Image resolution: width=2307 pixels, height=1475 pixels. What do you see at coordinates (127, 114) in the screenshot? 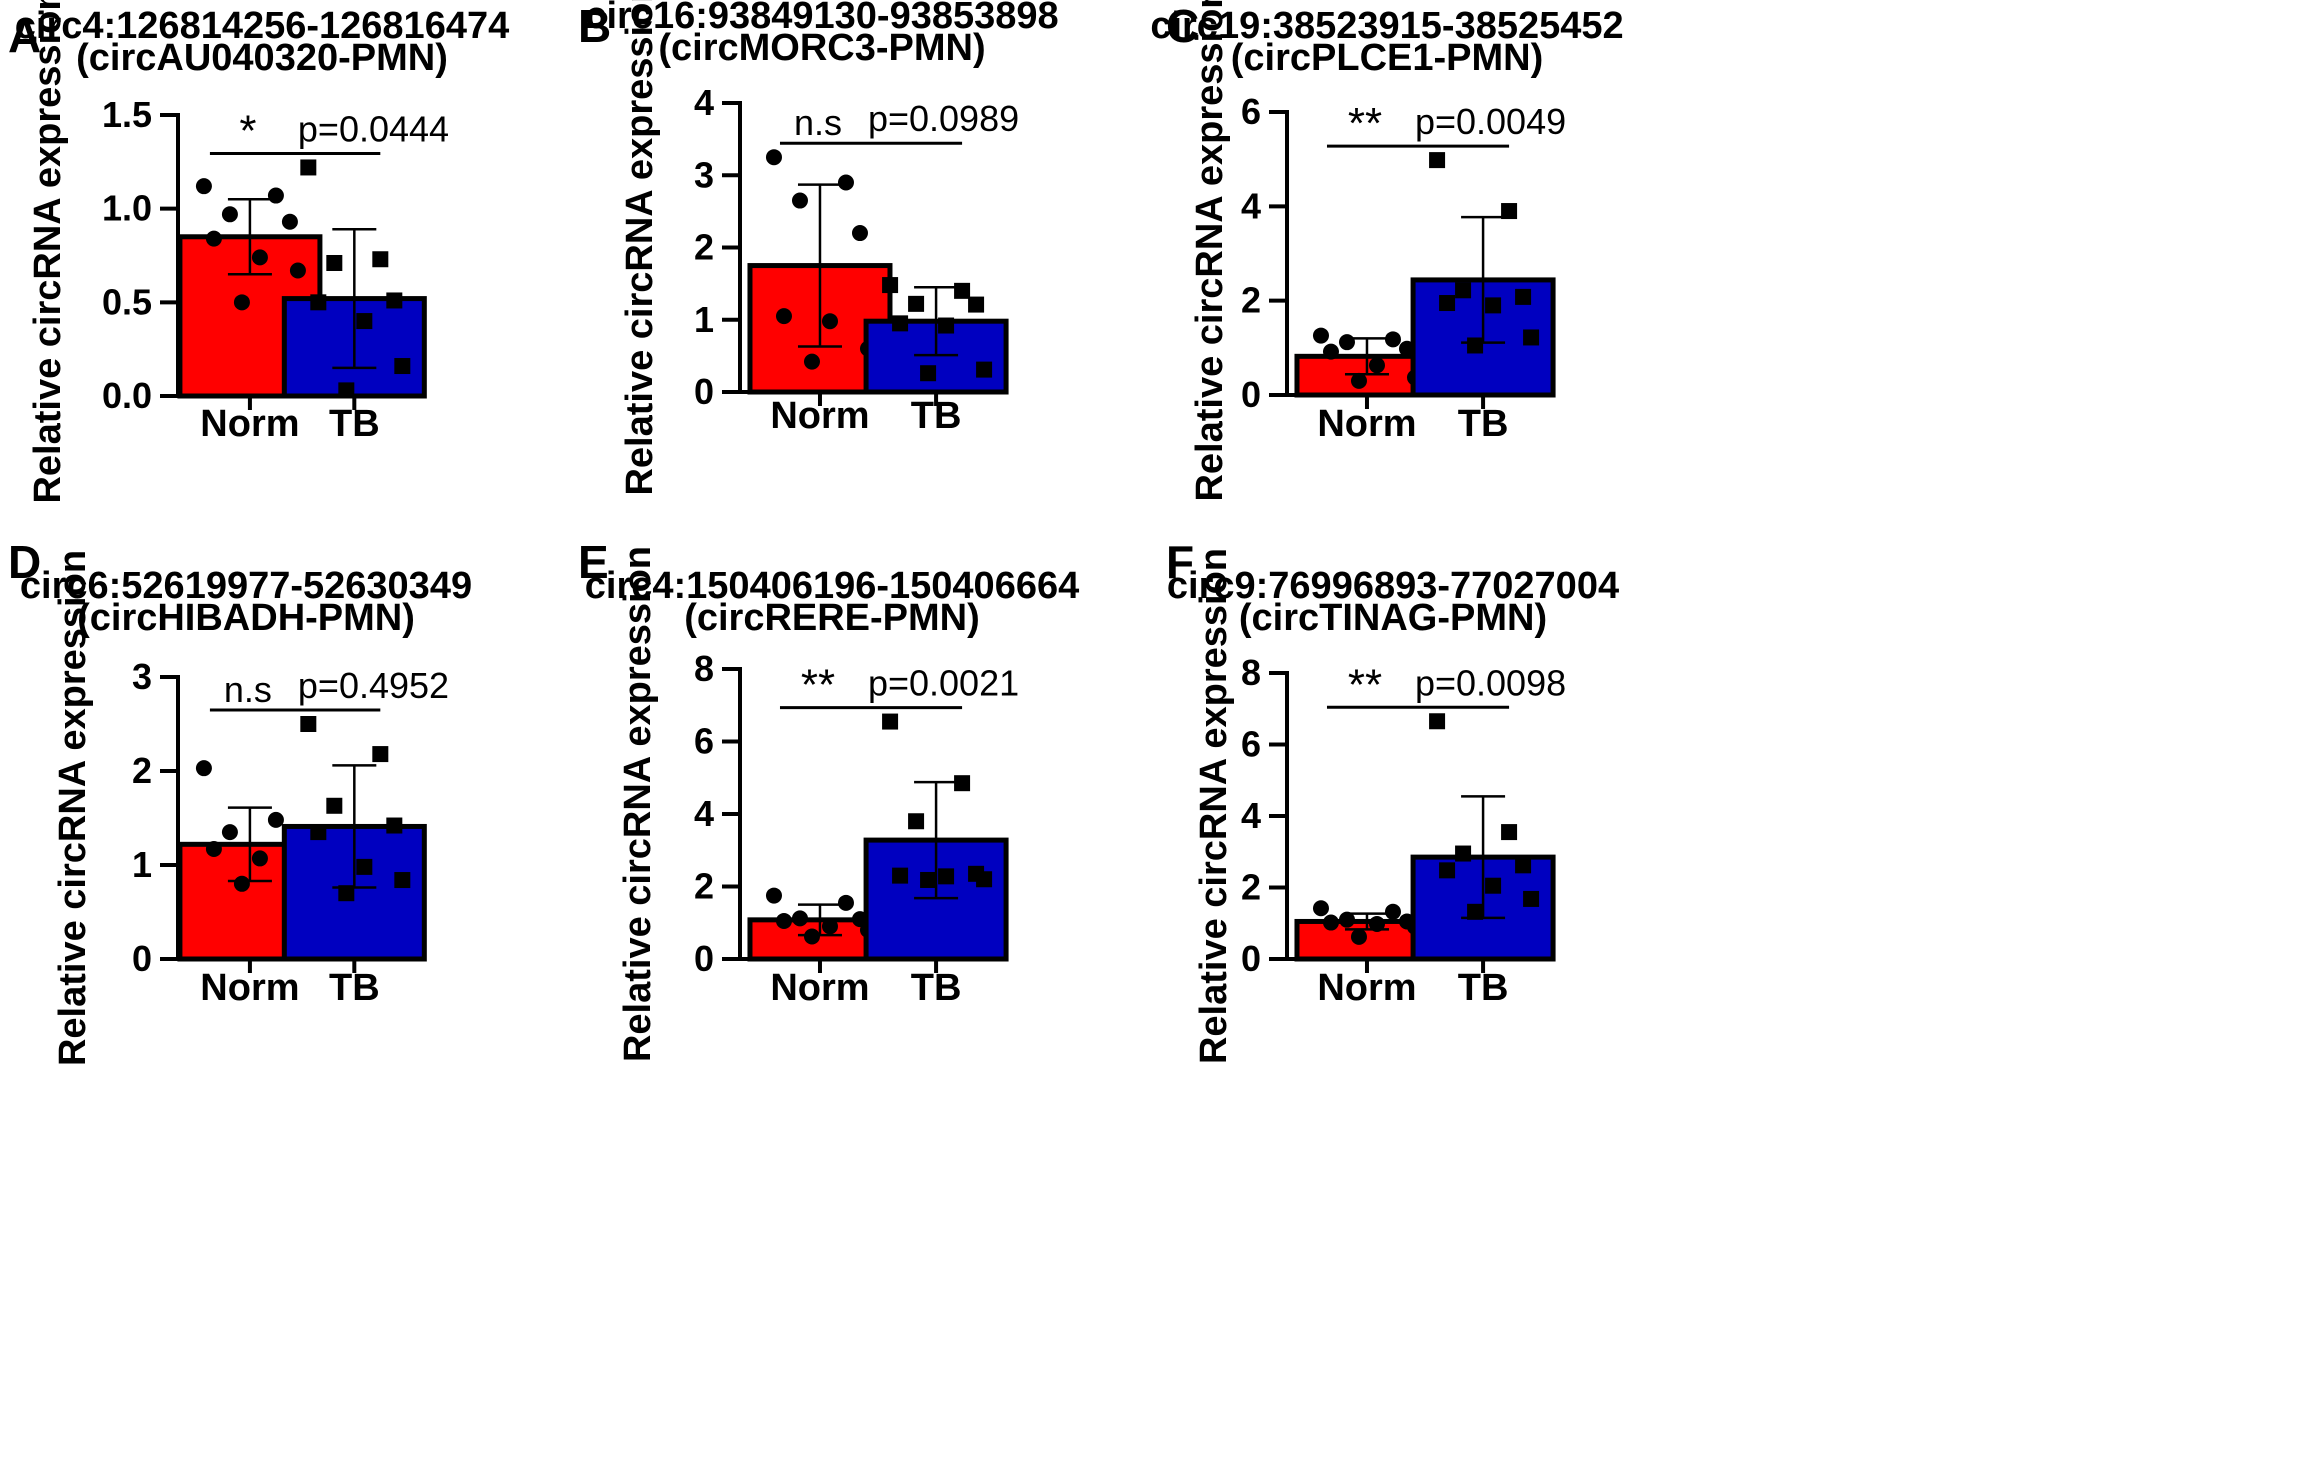
I see `y-tick-label: 1.5` at bounding box center [127, 114].